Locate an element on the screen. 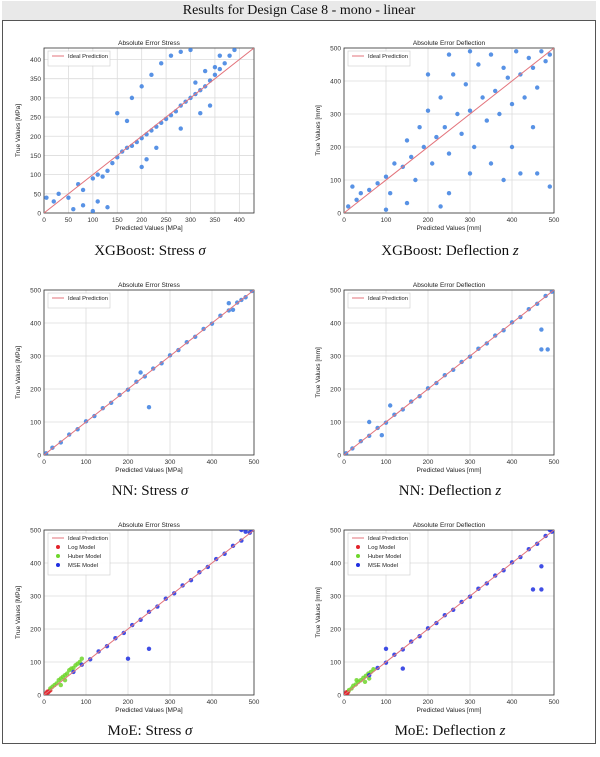 The height and width of the screenshot is (757, 600). caption-text: MoE: Deflection is located at coordinates (447, 731).